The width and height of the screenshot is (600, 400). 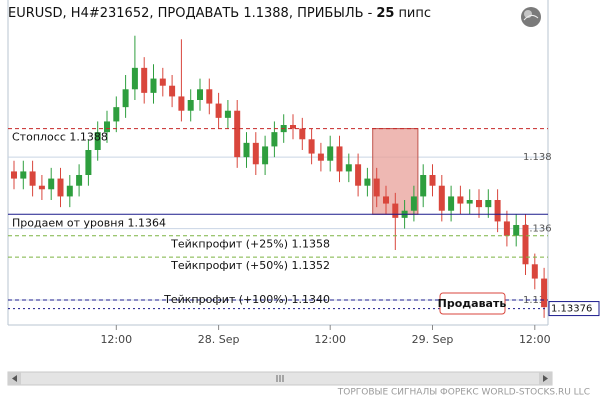 What do you see at coordinates (219, 339) in the screenshot?
I see `x-tick-label: 28. Sep` at bounding box center [219, 339].